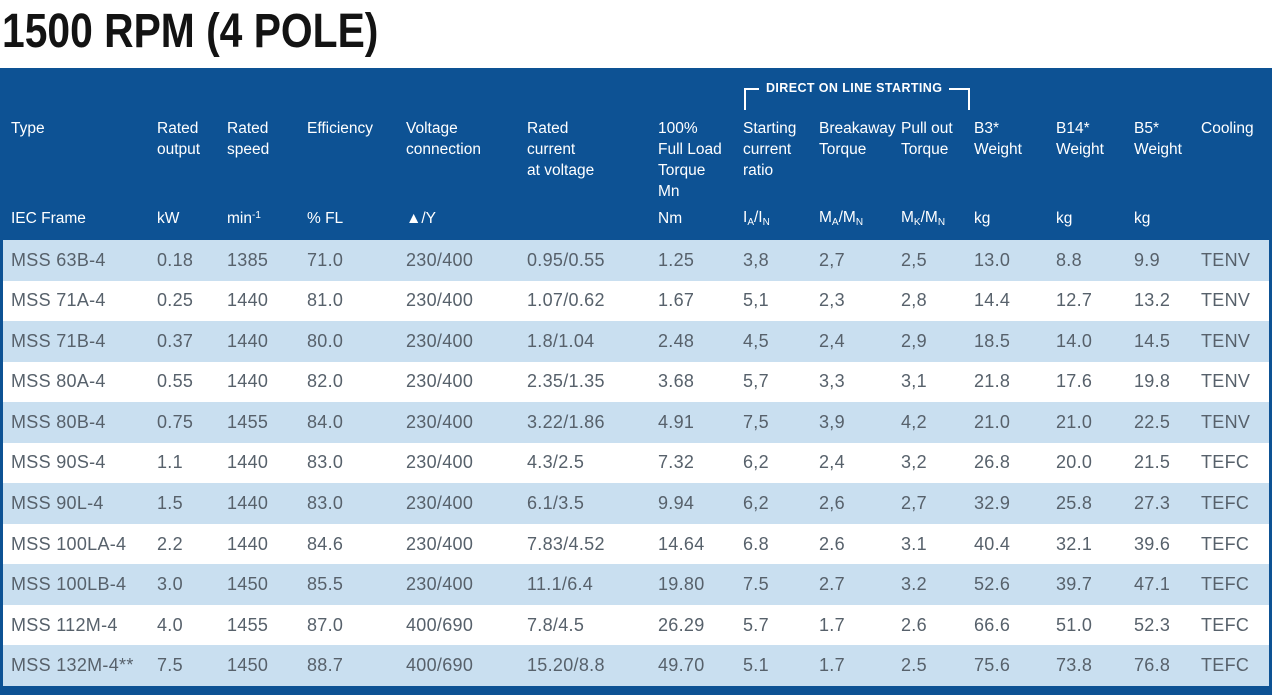  I want to click on cell-pull-out-torque: 3.2, so click(914, 584).